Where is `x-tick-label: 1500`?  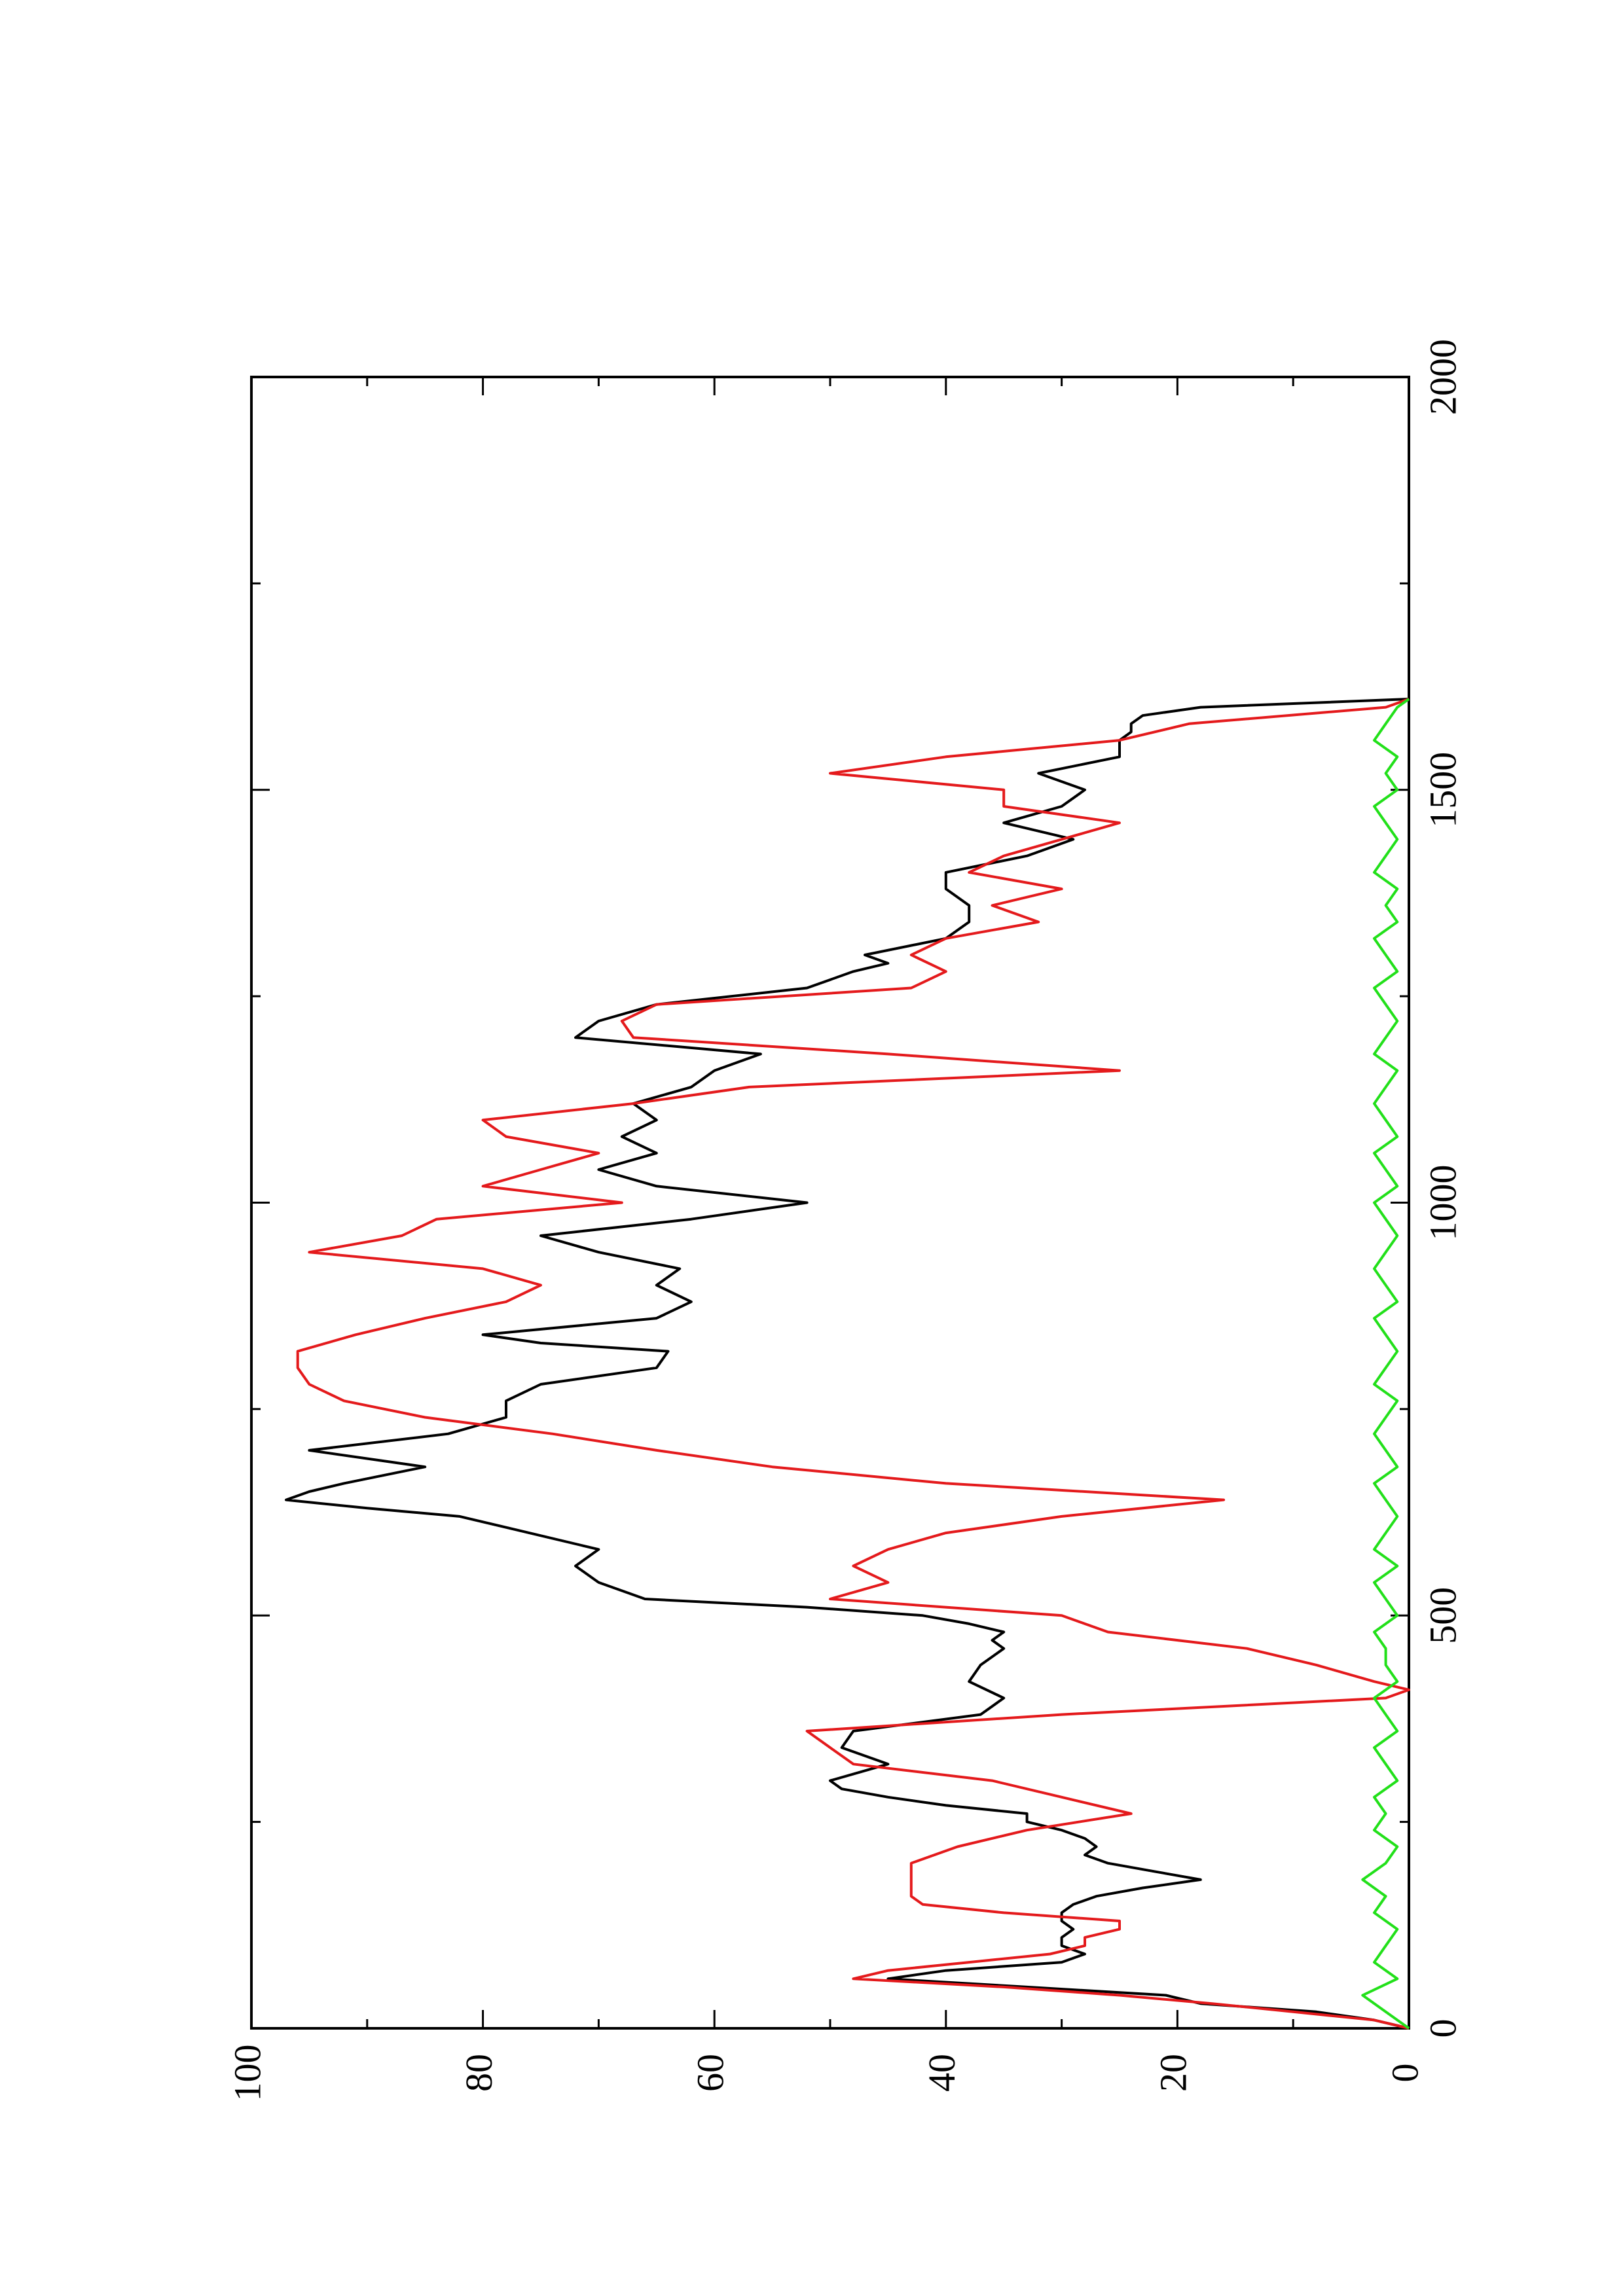
x-tick-label: 1500 is located at coordinates (1442, 790).